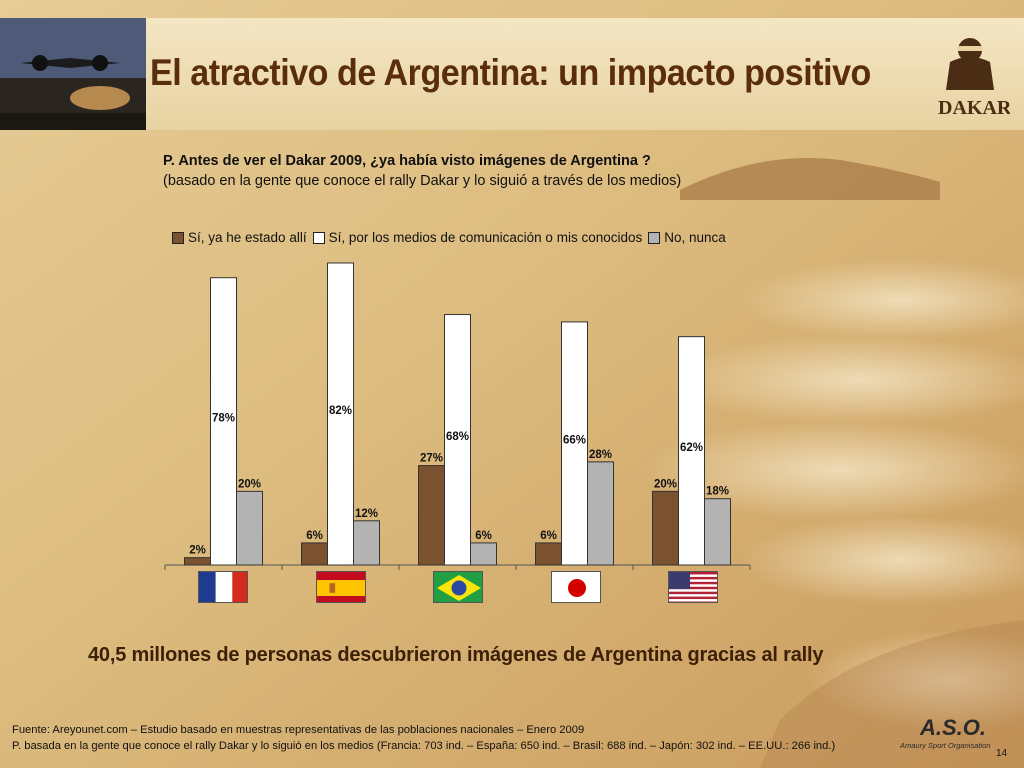 The height and width of the screenshot is (768, 1024). I want to click on legend-swatch-been-there, so click(178, 237).